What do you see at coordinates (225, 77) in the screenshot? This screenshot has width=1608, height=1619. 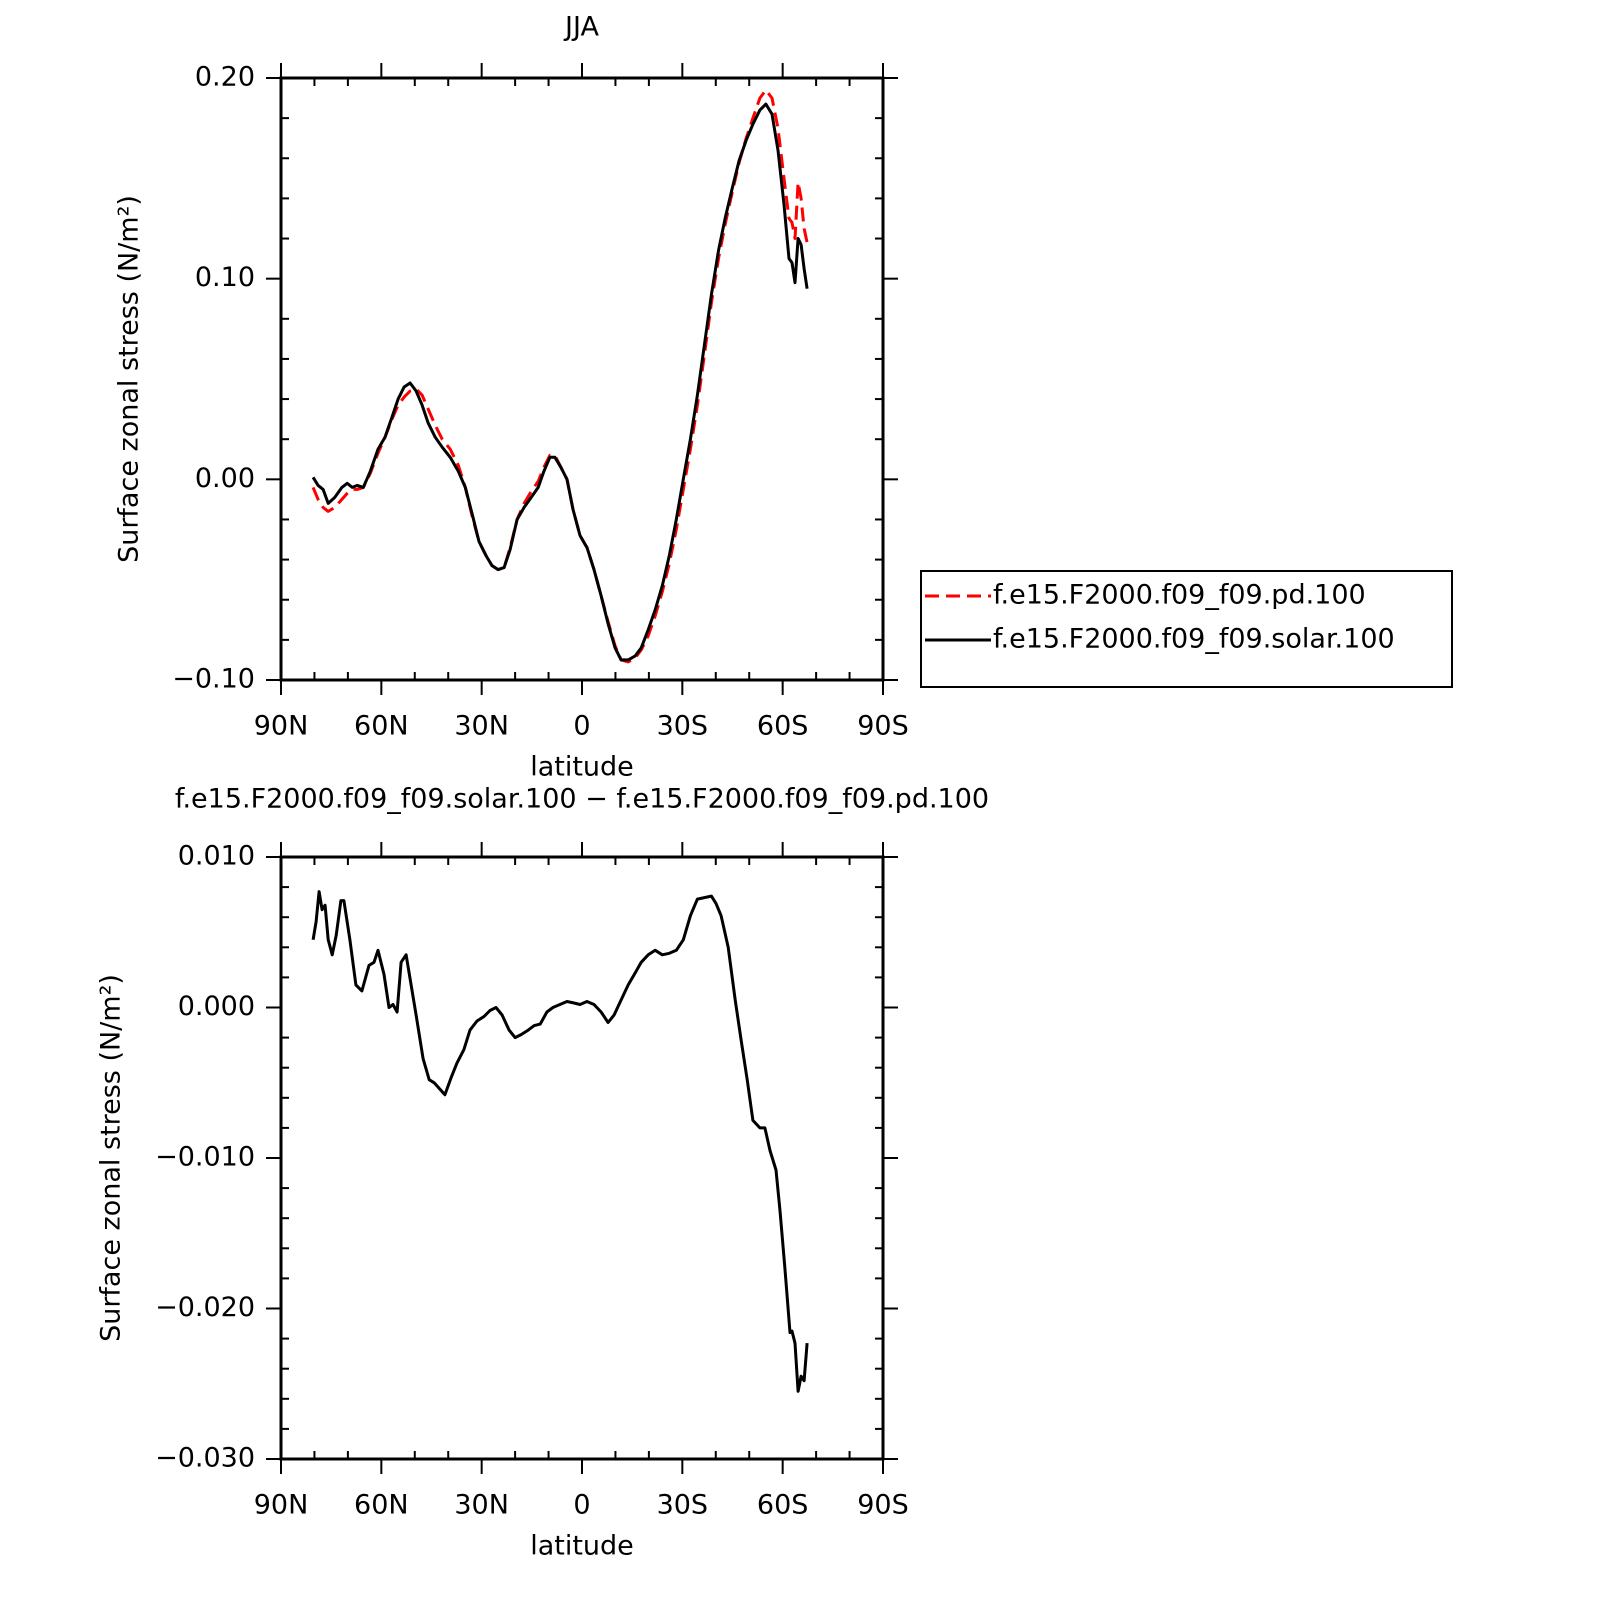 I see `y-tick-label: 0.20` at bounding box center [225, 77].